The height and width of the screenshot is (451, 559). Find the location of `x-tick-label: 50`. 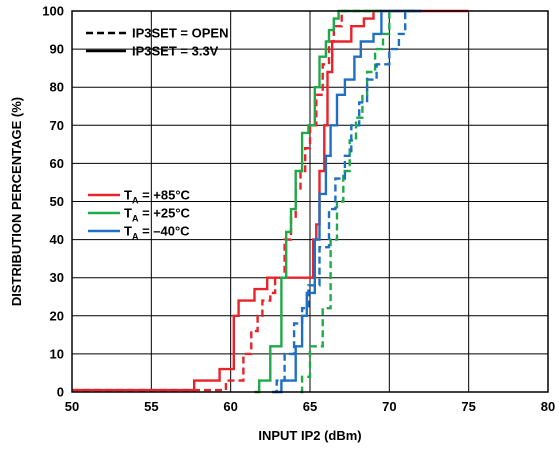

x-tick-label: 50 is located at coordinates (72, 406).